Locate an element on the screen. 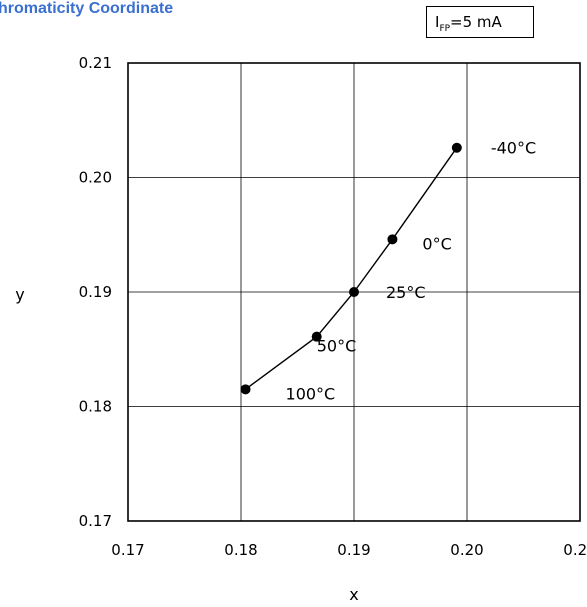  x-tick-label: 0.19 is located at coordinates (353, 550).